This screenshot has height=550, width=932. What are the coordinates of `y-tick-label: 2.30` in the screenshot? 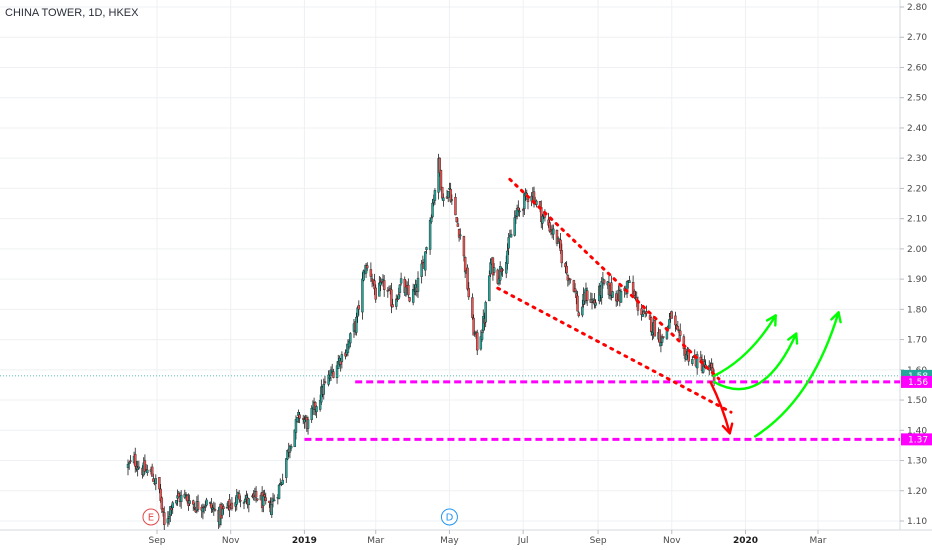 It's located at (917, 159).